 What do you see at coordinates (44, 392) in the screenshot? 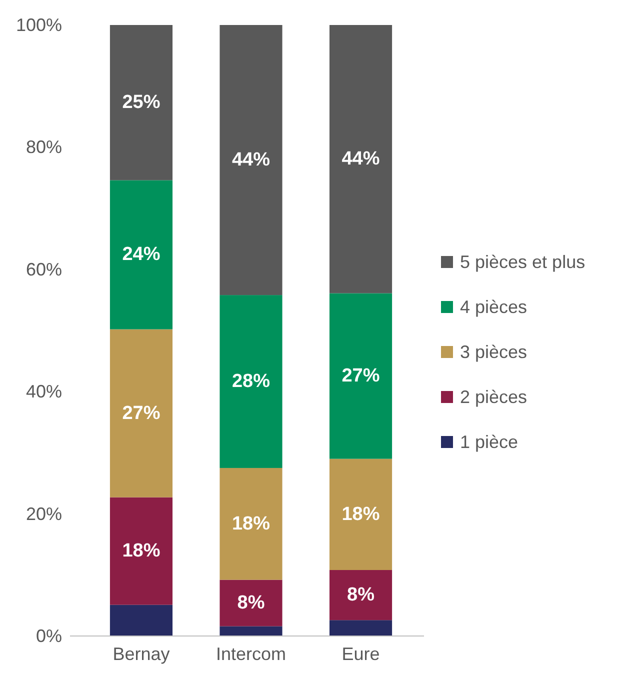
I see `y-tick-label: 40%` at bounding box center [44, 392].